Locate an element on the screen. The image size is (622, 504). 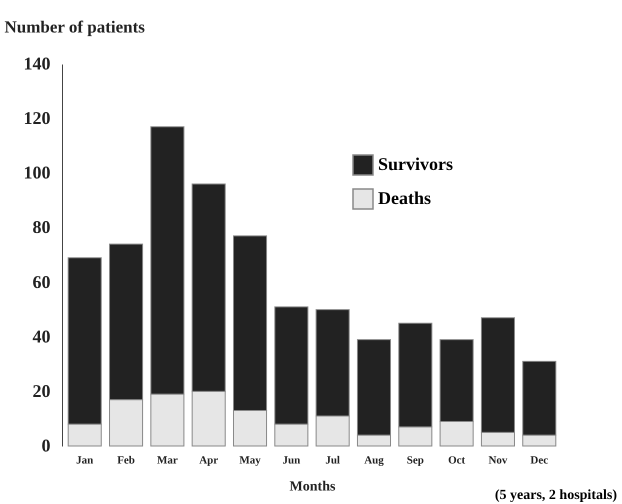
y-tick-label: 100 is located at coordinates (37, 172).